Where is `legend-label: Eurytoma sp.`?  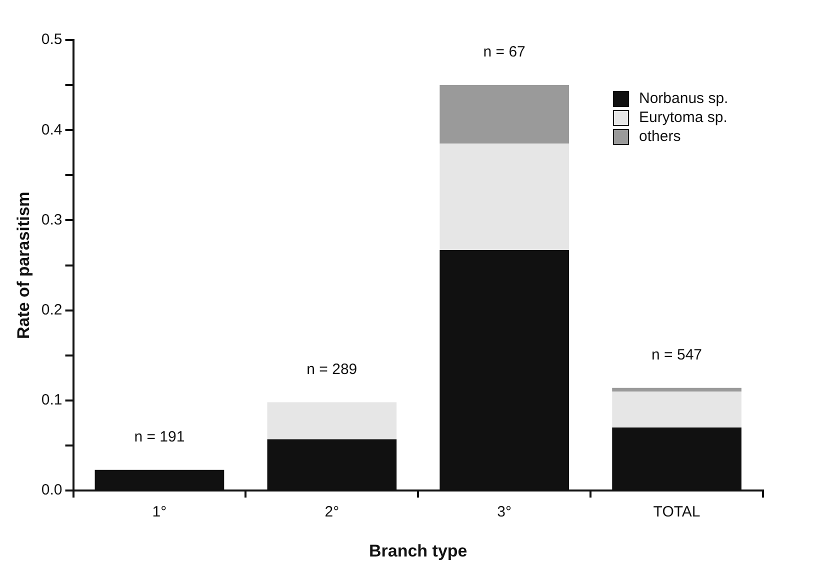
legend-label: Eurytoma sp. is located at coordinates (683, 117).